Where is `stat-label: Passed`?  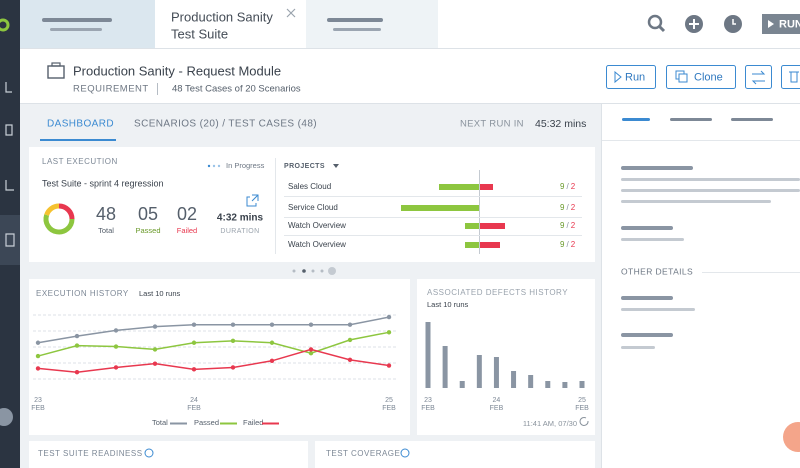
stat-label: Passed is located at coordinates (147, 230).